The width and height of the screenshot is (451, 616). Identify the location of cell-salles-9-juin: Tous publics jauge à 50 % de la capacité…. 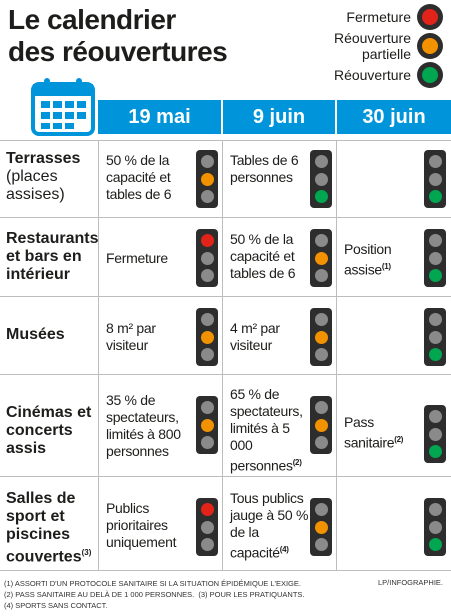
(271, 526).